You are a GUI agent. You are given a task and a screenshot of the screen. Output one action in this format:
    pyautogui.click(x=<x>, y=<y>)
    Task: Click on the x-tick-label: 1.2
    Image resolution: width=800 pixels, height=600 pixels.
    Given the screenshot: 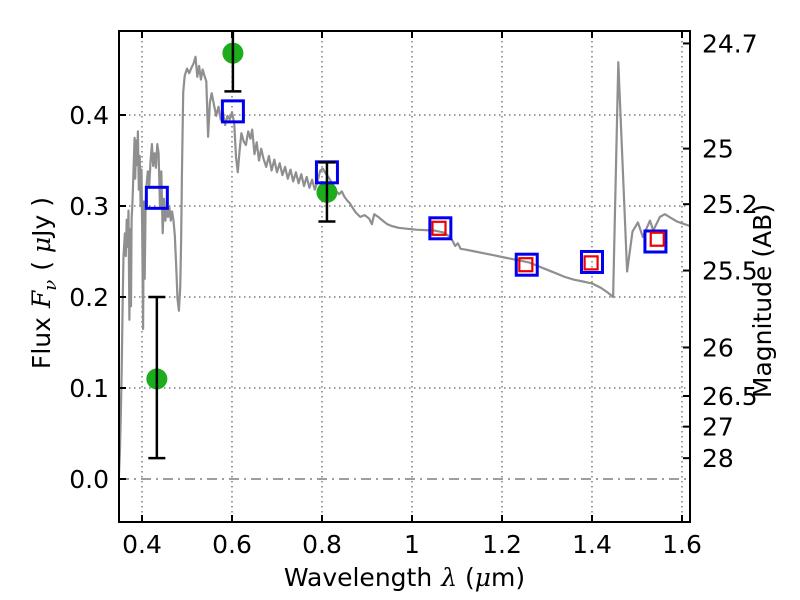 What is the action you would take?
    pyautogui.click(x=502, y=544)
    